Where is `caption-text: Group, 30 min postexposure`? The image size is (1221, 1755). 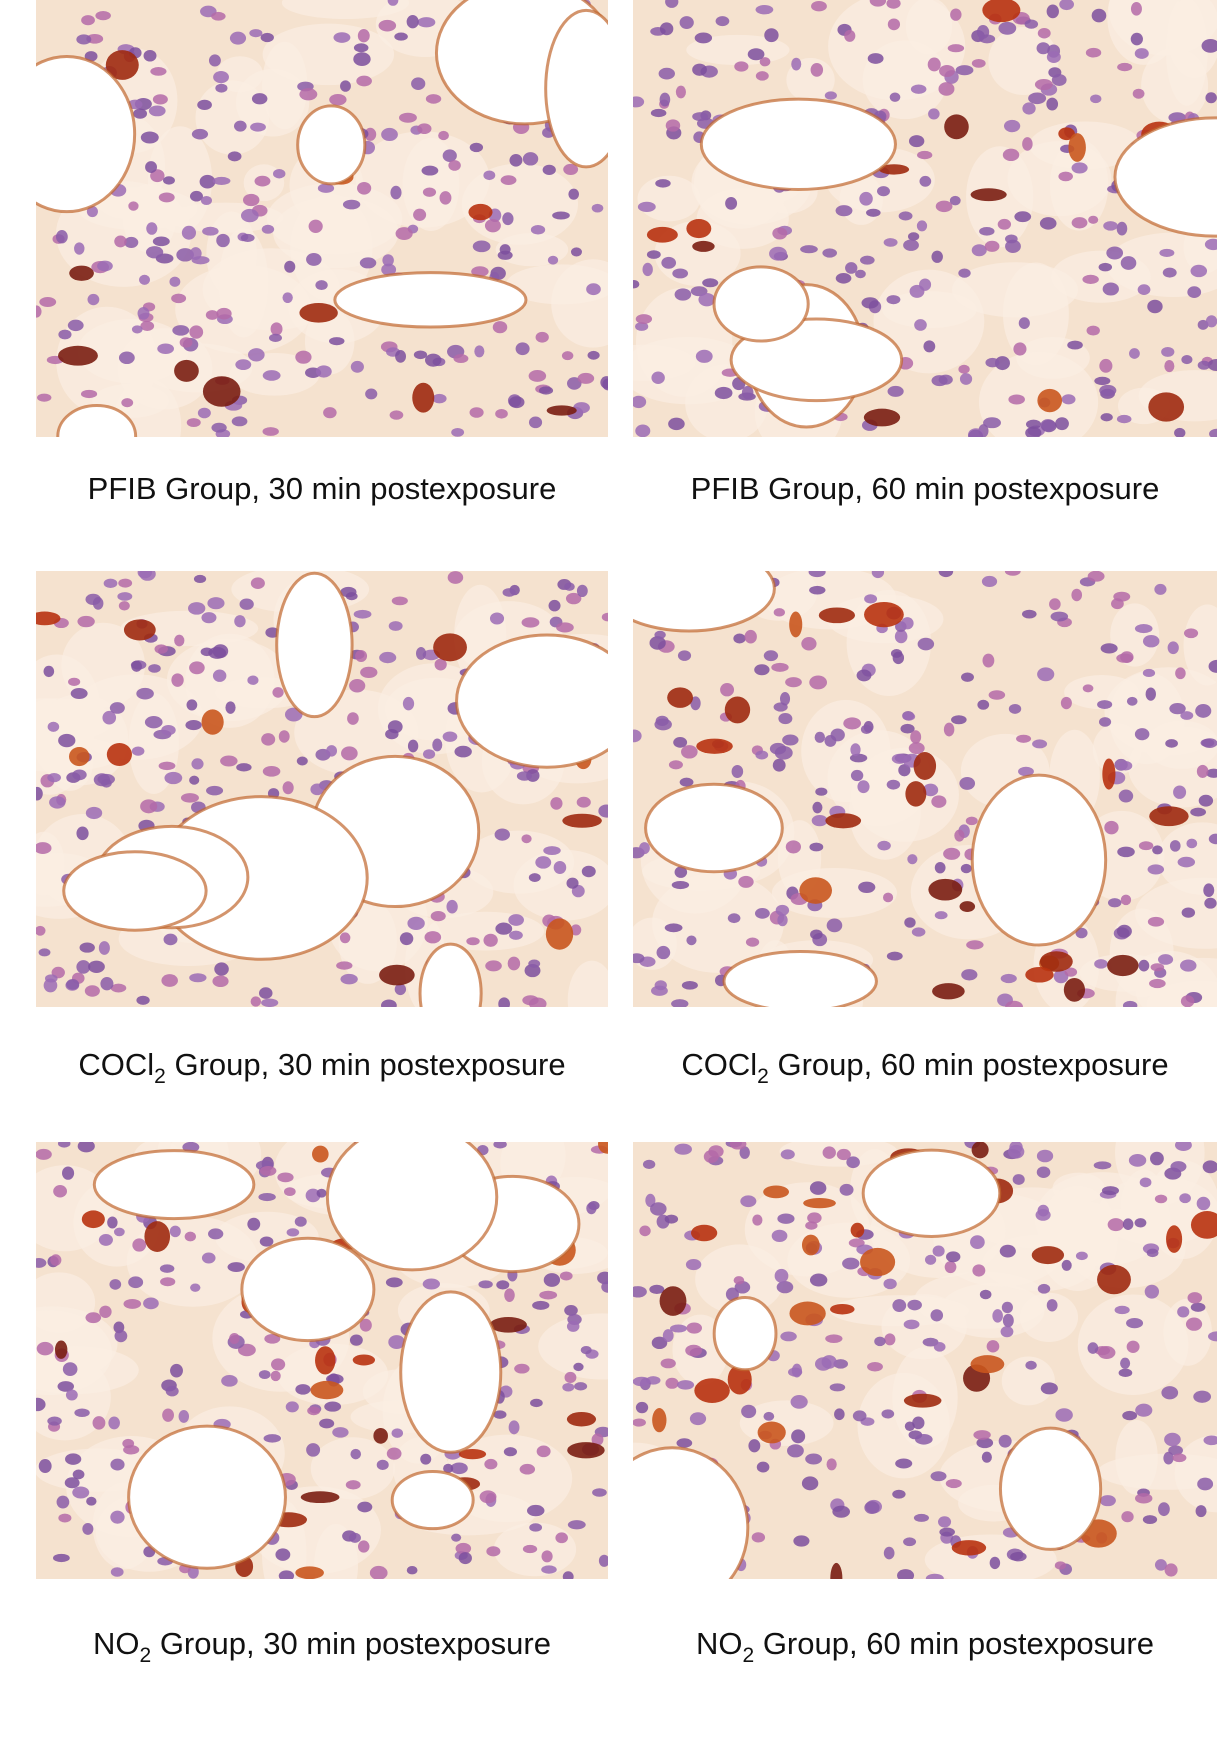 caption-text: Group, 30 min postexposure is located at coordinates (351, 1643).